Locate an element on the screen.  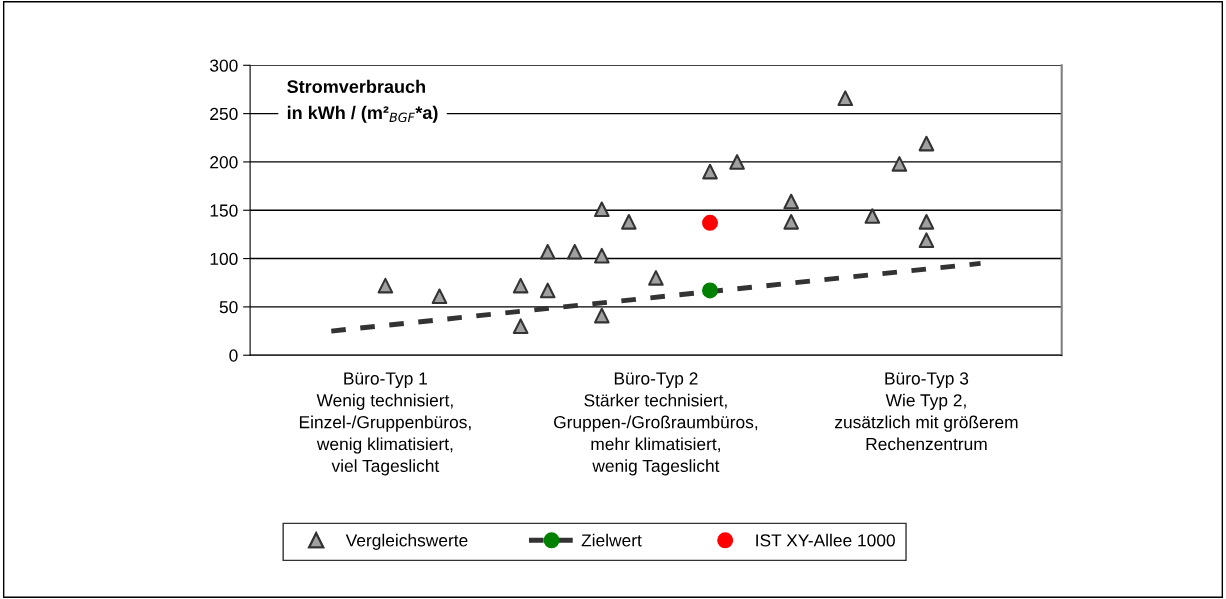
y-tick-label: 300 is located at coordinates (224, 65).